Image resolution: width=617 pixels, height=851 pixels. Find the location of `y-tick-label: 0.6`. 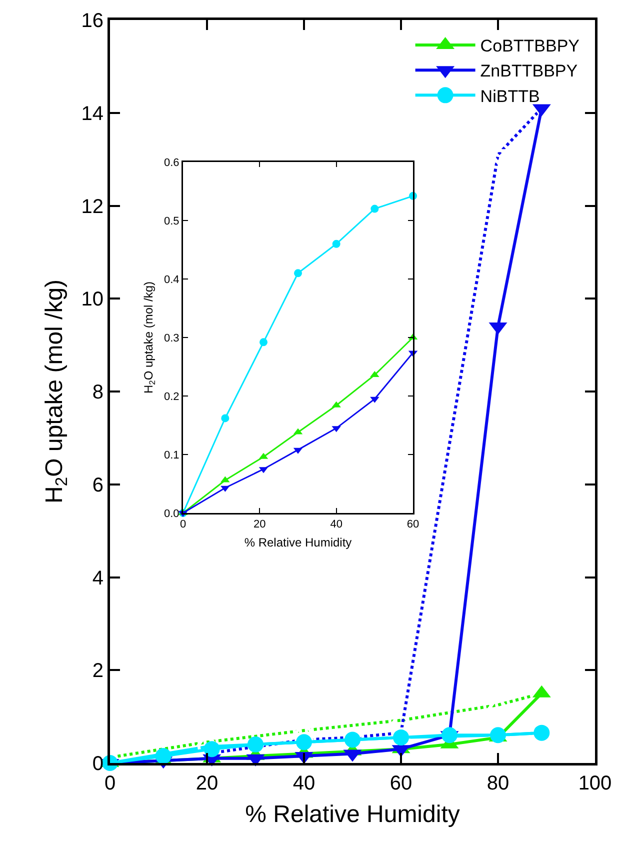

y-tick-label: 0.6 is located at coordinates (172, 162).